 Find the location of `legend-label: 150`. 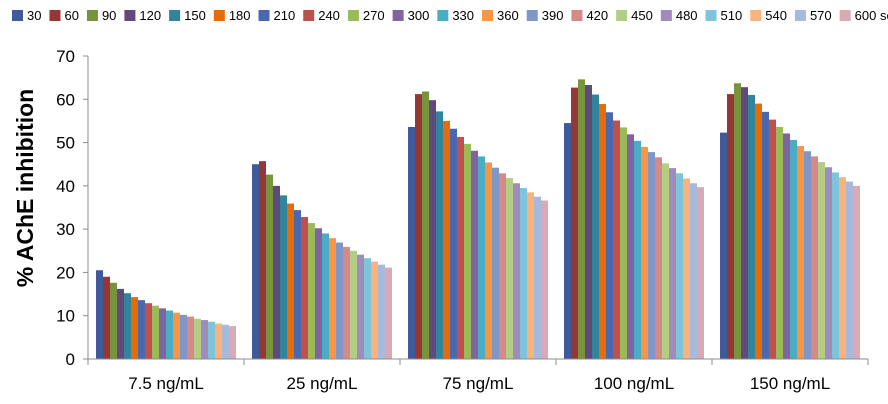

legend-label: 150 is located at coordinates (195, 15).